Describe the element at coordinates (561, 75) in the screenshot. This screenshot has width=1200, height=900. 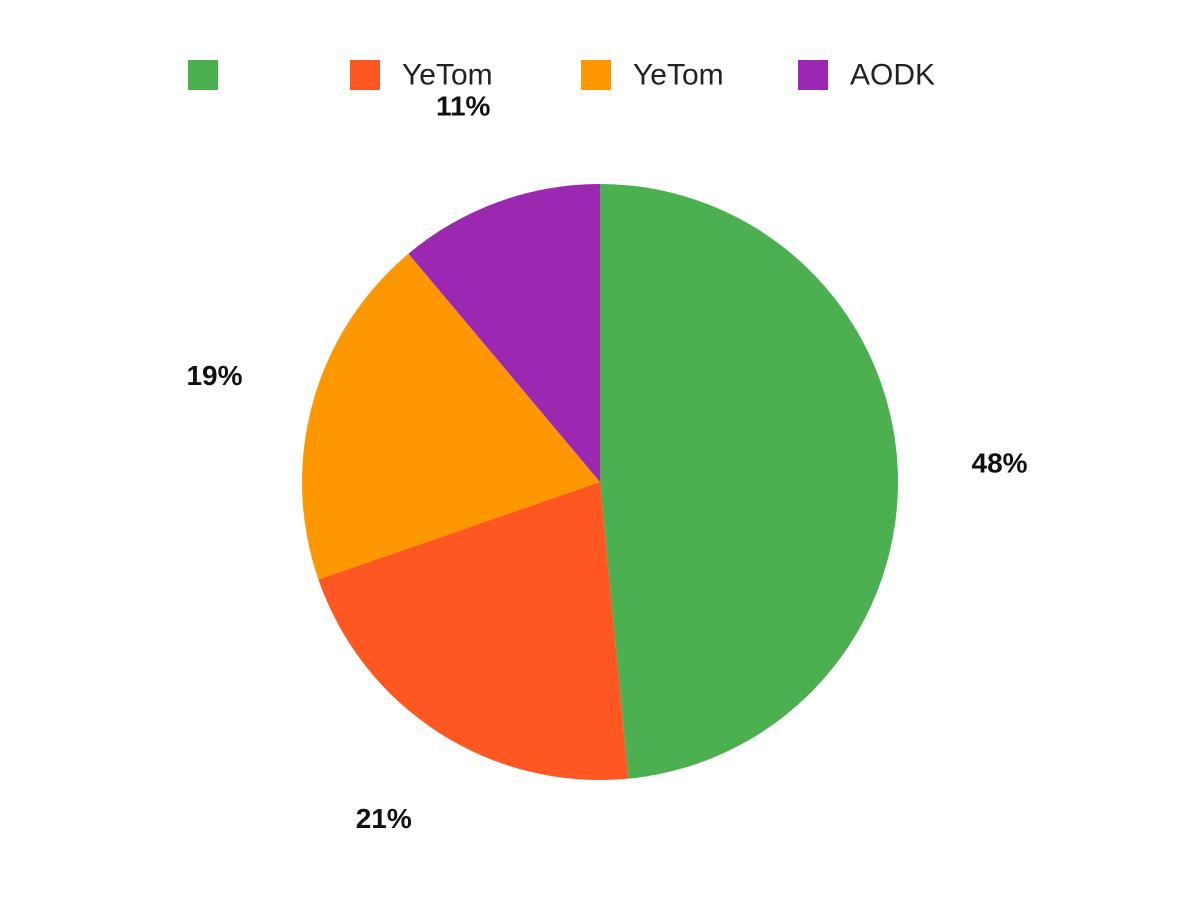
I see `legend: YeTom YeTom AODK` at that location.